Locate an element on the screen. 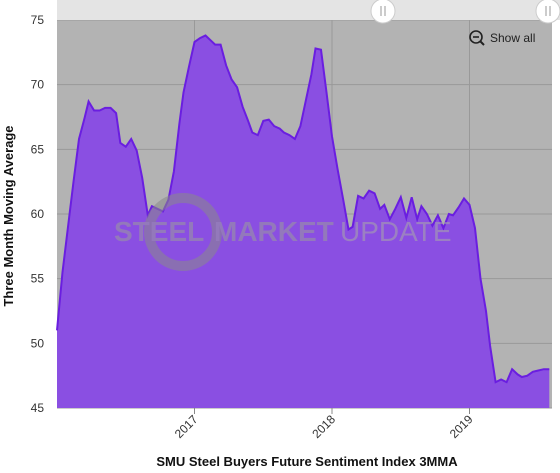 This screenshot has height=473, width=560. y-tick-label: 60 is located at coordinates (38, 214).